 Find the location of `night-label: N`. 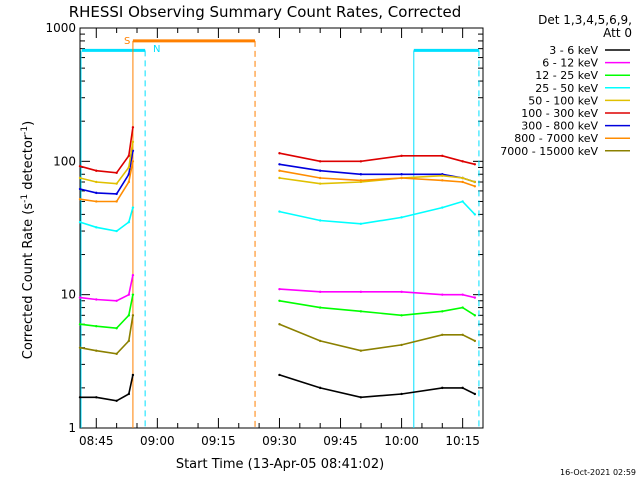

night-label: N is located at coordinates (156, 49).